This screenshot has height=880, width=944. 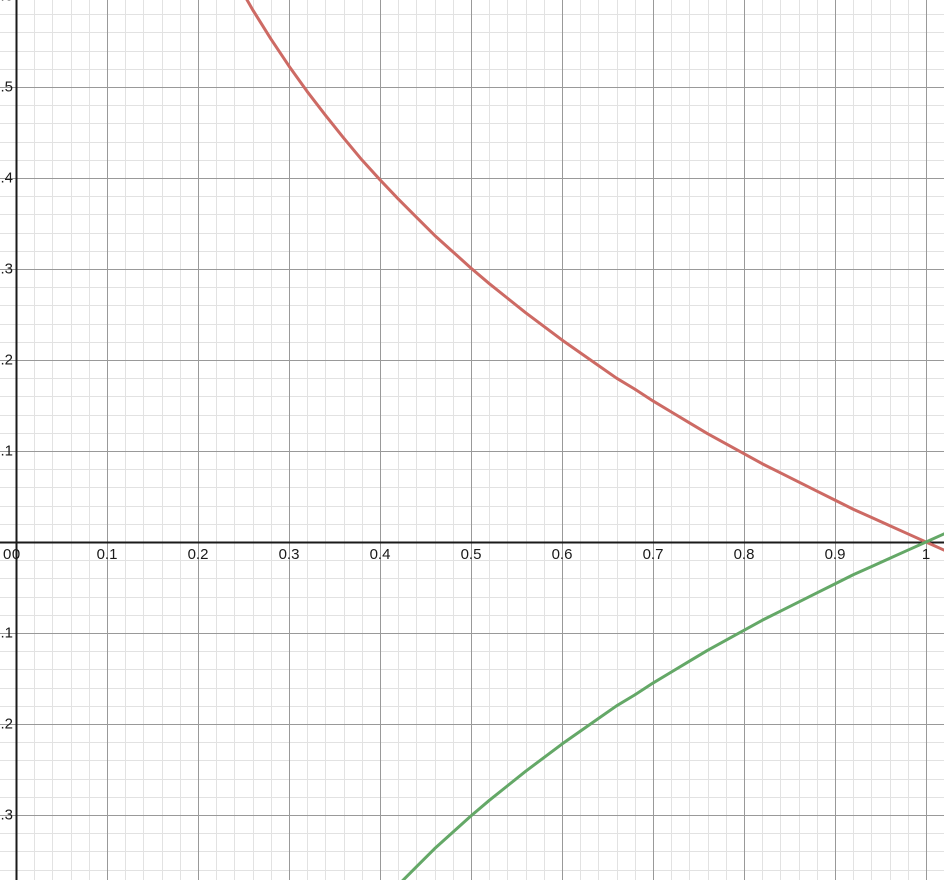 I want to click on x-tick-label: 0.7, so click(x=653, y=554).